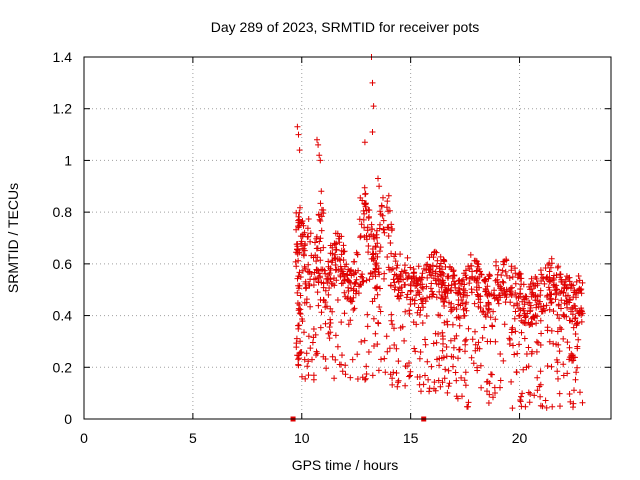 Image resolution: width=640 pixels, height=480 pixels. What do you see at coordinates (68, 160) in the screenshot?
I see `y-tick-label: 1` at bounding box center [68, 160].